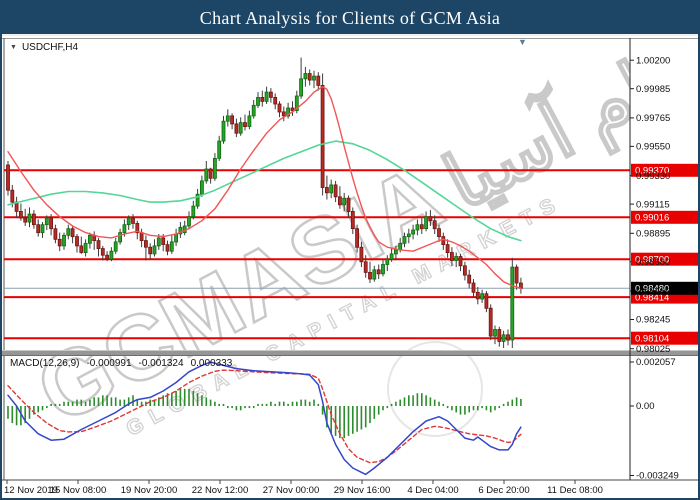  What do you see at coordinates (211, 363) in the screenshot?
I see `macd-value-histogram: 0.000333` at bounding box center [211, 363].